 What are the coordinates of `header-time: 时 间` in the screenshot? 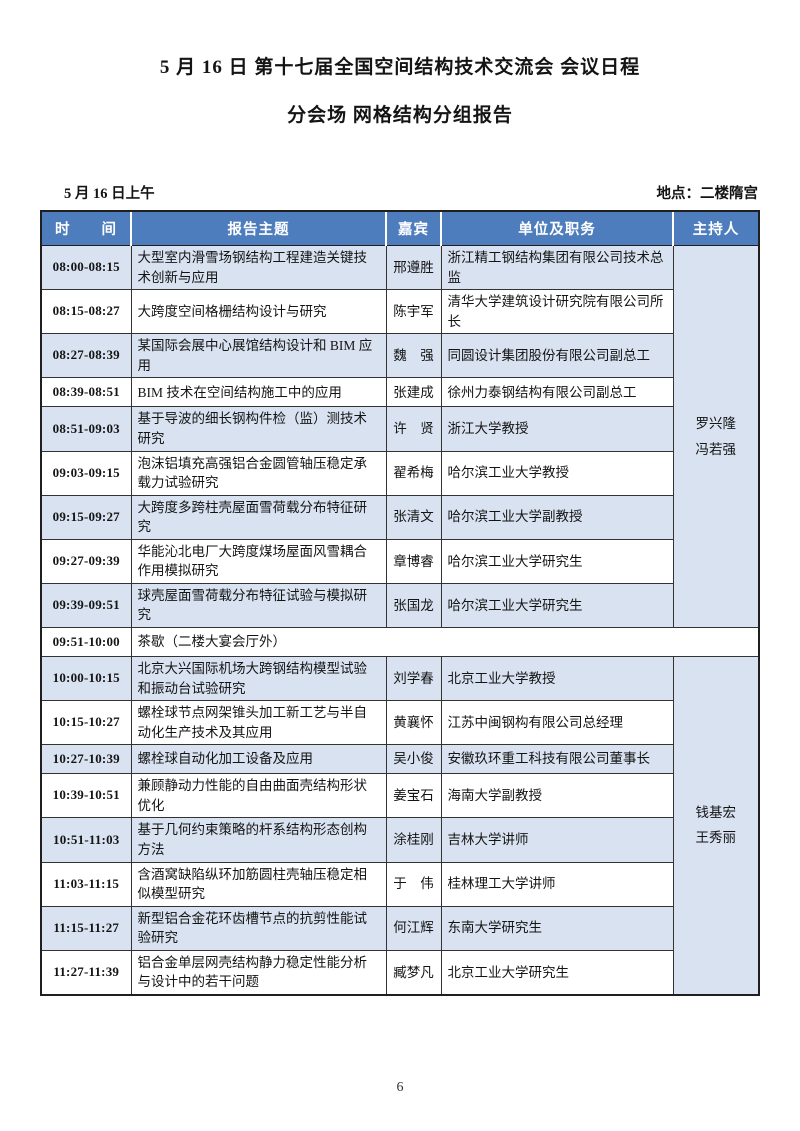 It's located at (86, 228).